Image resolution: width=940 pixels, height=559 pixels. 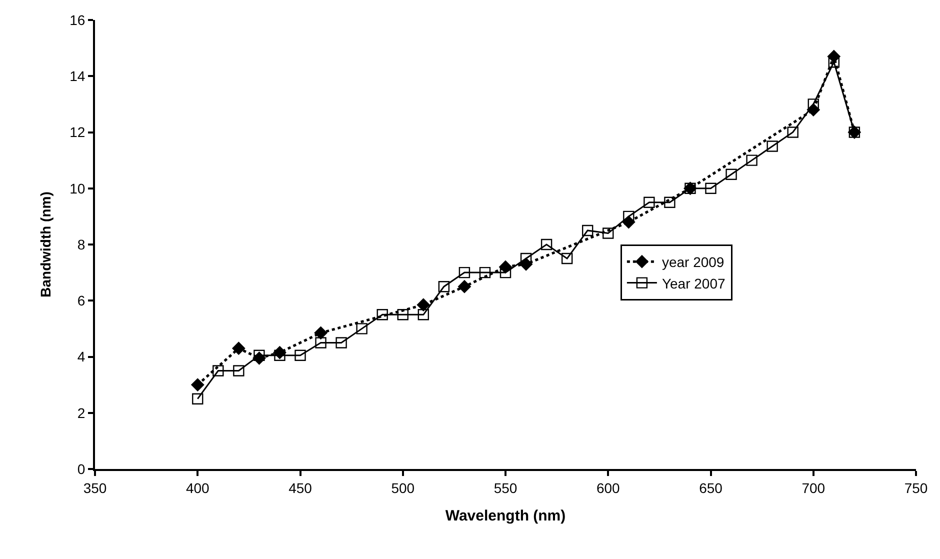 What do you see at coordinates (46, 245) in the screenshot?
I see `y-axis-title: Bandwidth (nm)` at bounding box center [46, 245].